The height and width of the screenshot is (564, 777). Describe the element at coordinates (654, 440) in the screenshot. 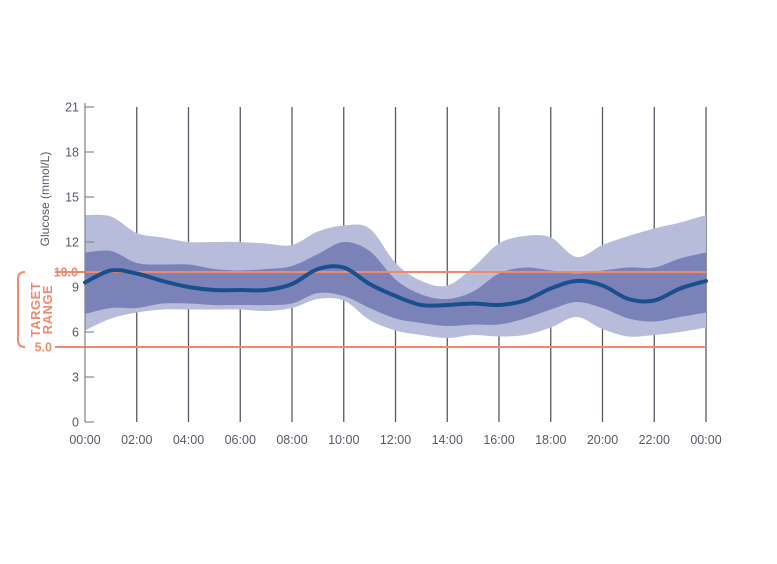

I see `x-tick-label: 22:00` at that location.